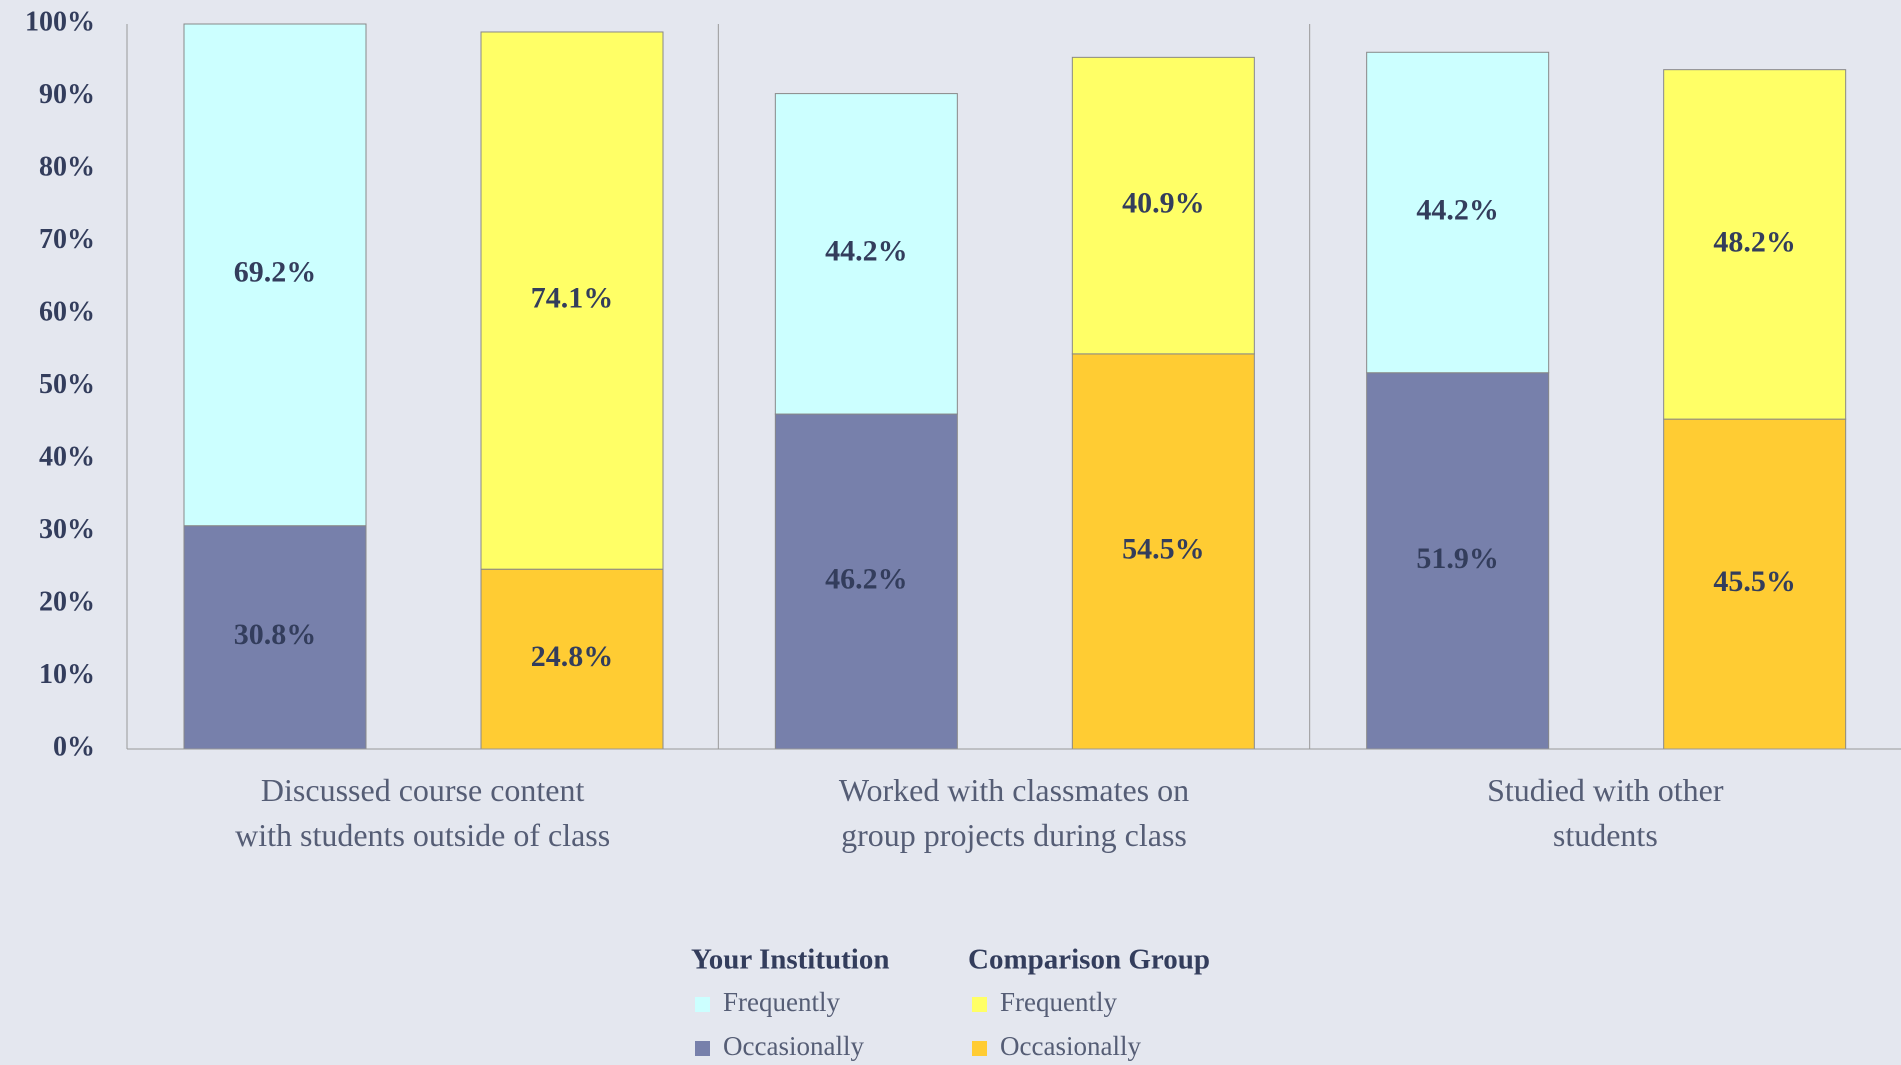 Image resolution: width=1901 pixels, height=1065 pixels. Describe the element at coordinates (67, 456) in the screenshot. I see `y-tick-label: 40%` at that location.